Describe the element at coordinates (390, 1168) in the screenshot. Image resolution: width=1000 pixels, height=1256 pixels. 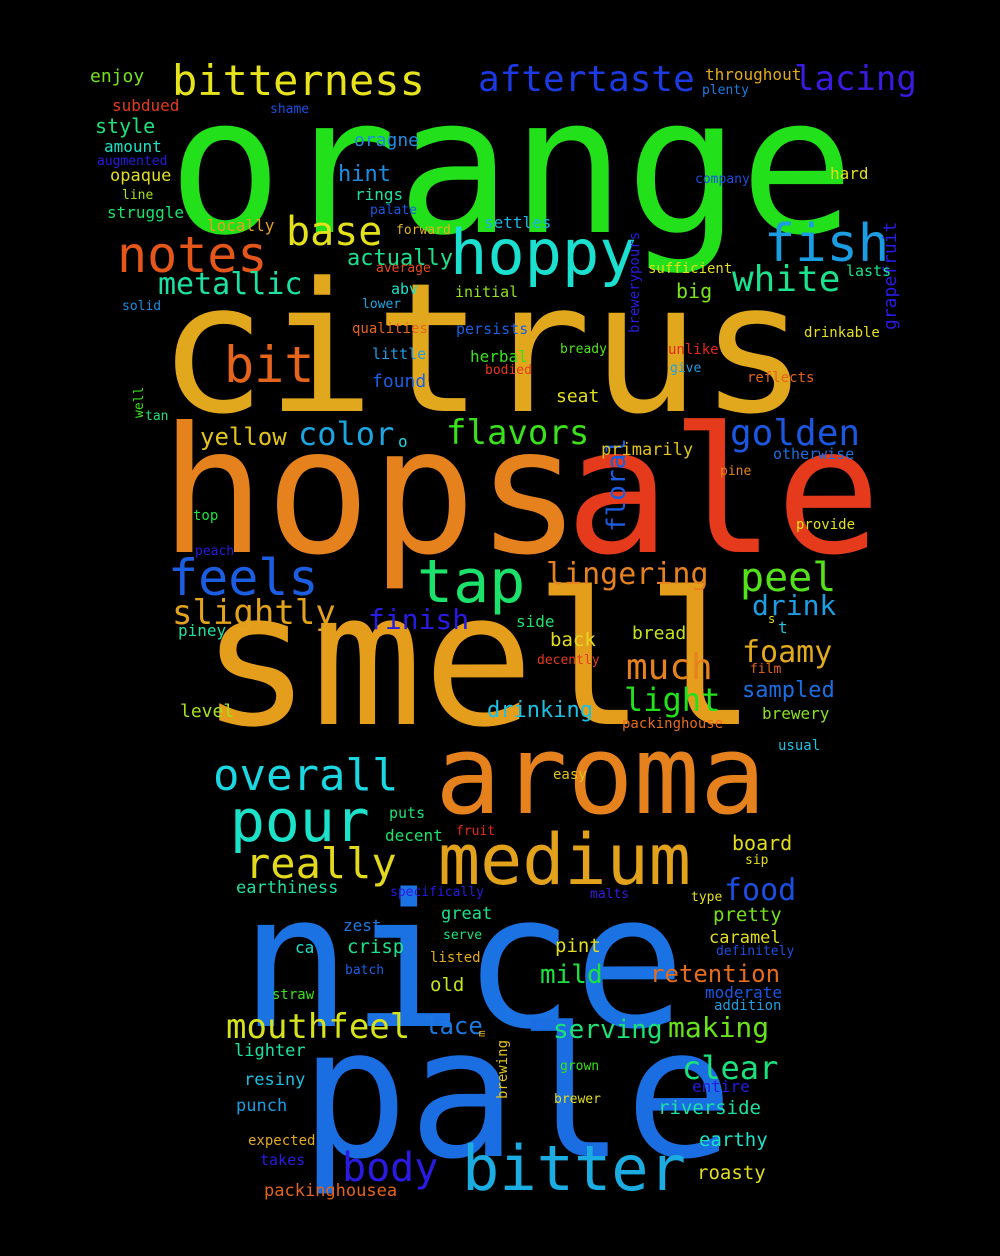
I see `word-body: body` at that location.